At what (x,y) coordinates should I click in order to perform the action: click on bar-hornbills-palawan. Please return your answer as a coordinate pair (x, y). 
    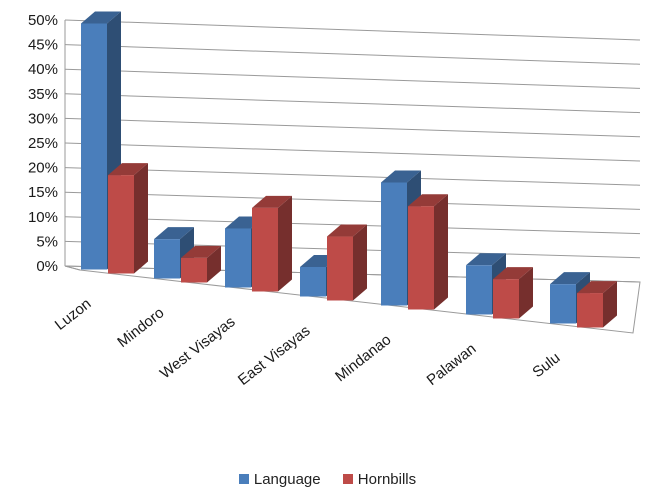
    Looking at the image, I should click on (513, 293).